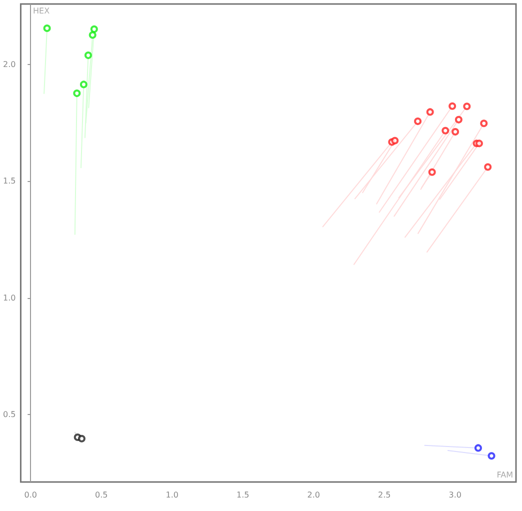 This screenshot has height=511, width=522. I want to click on y-tick-label: 1.5, so click(9, 181).